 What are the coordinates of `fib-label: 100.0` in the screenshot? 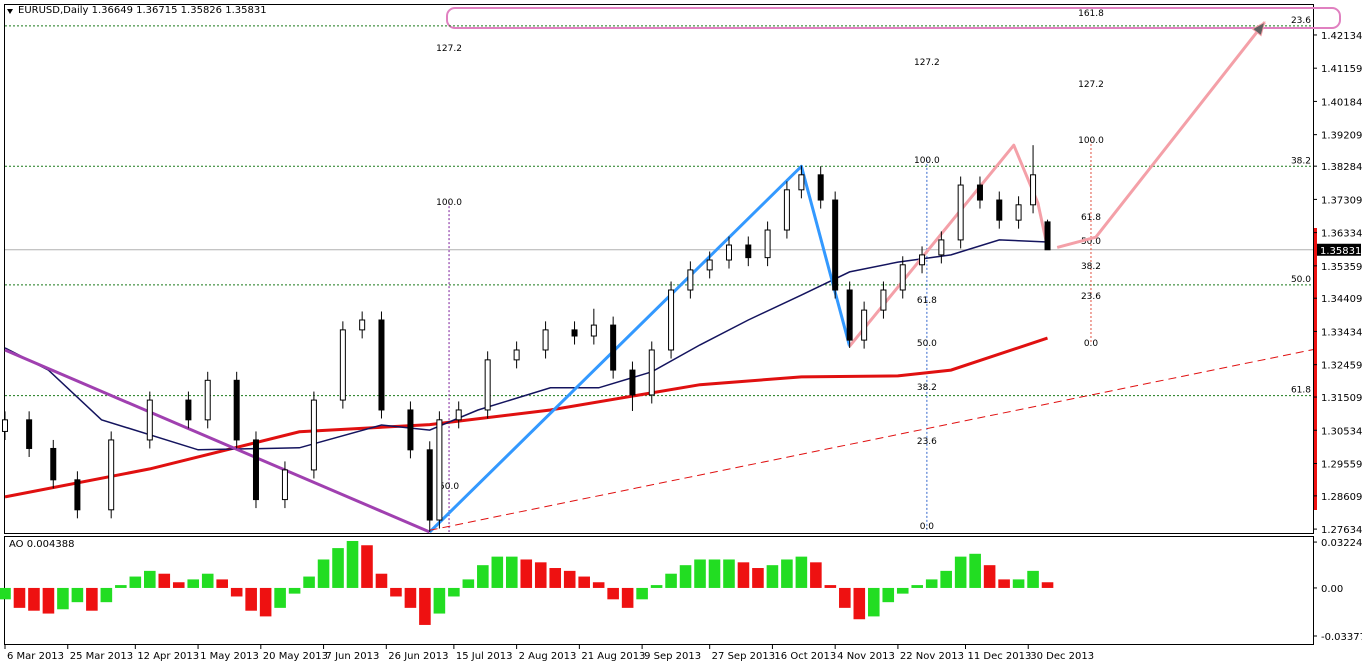 It's located at (449, 203).